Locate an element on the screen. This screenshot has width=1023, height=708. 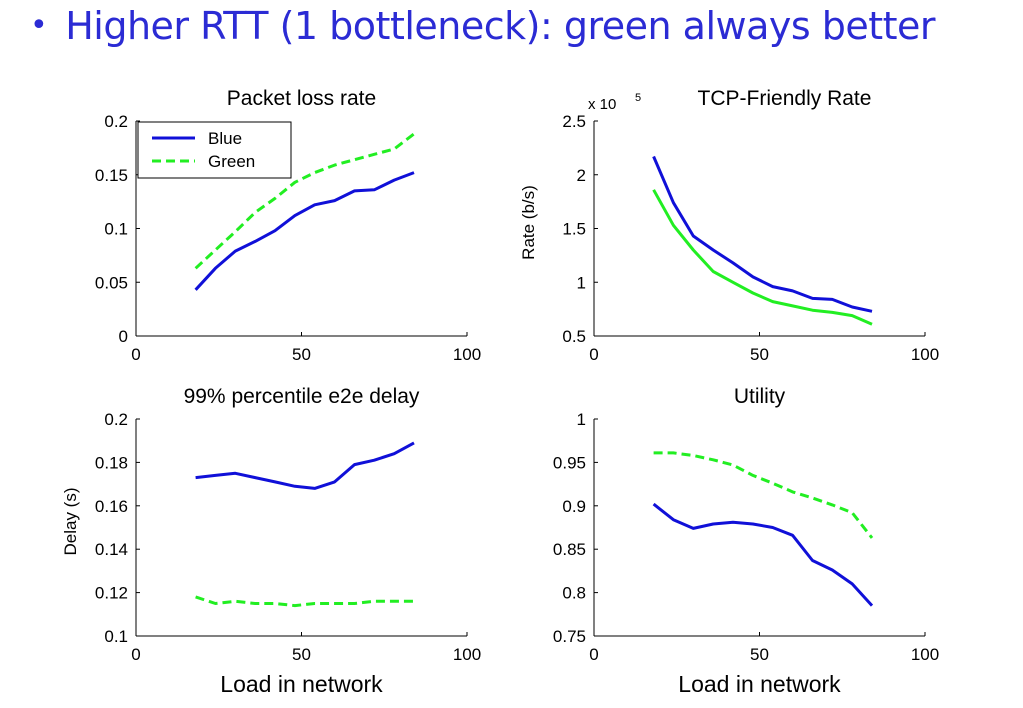
legend-entry: Blue is located at coordinates (225, 138).